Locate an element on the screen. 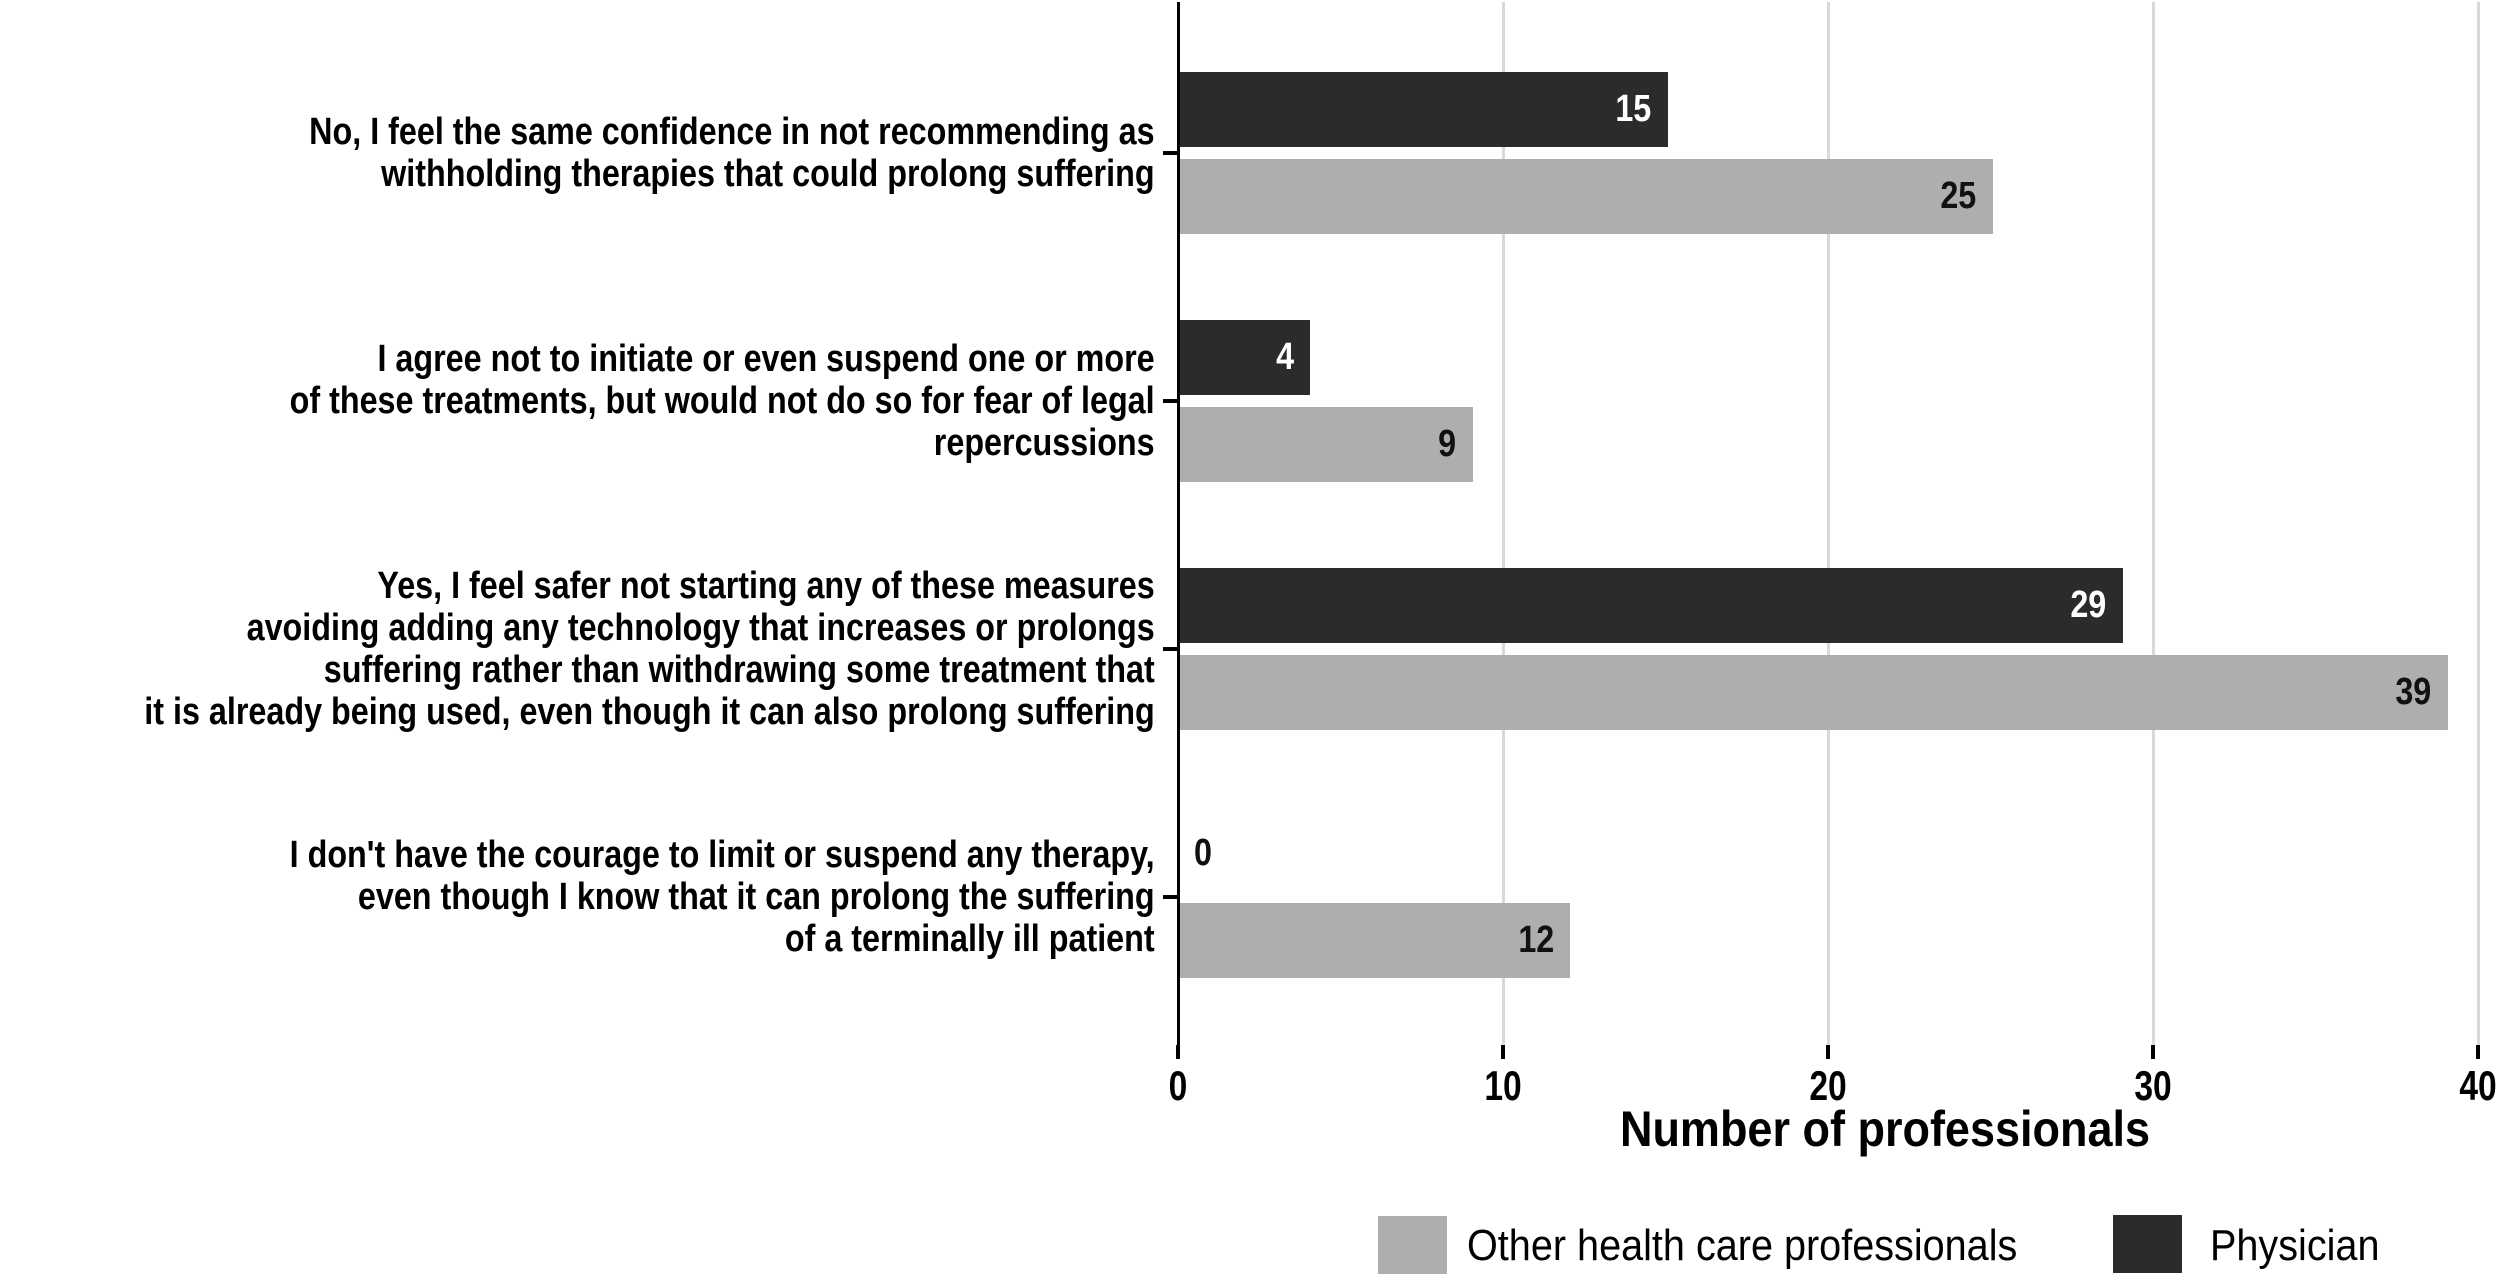  x-axis-tick-label-0: 0 is located at coordinates (1178, 1085).